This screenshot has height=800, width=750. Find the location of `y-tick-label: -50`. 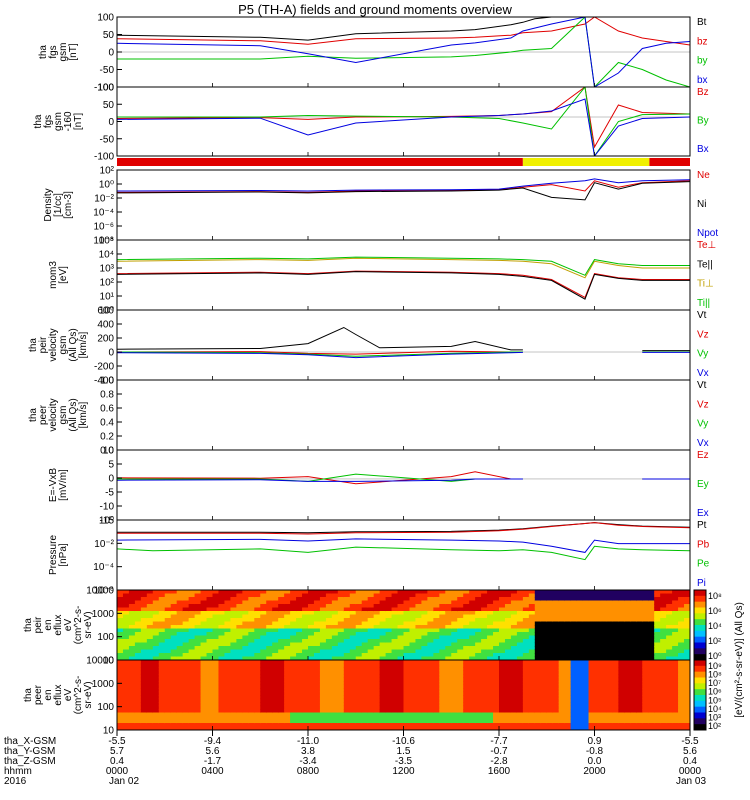

y-tick-label: -50 is located at coordinates (107, 139).